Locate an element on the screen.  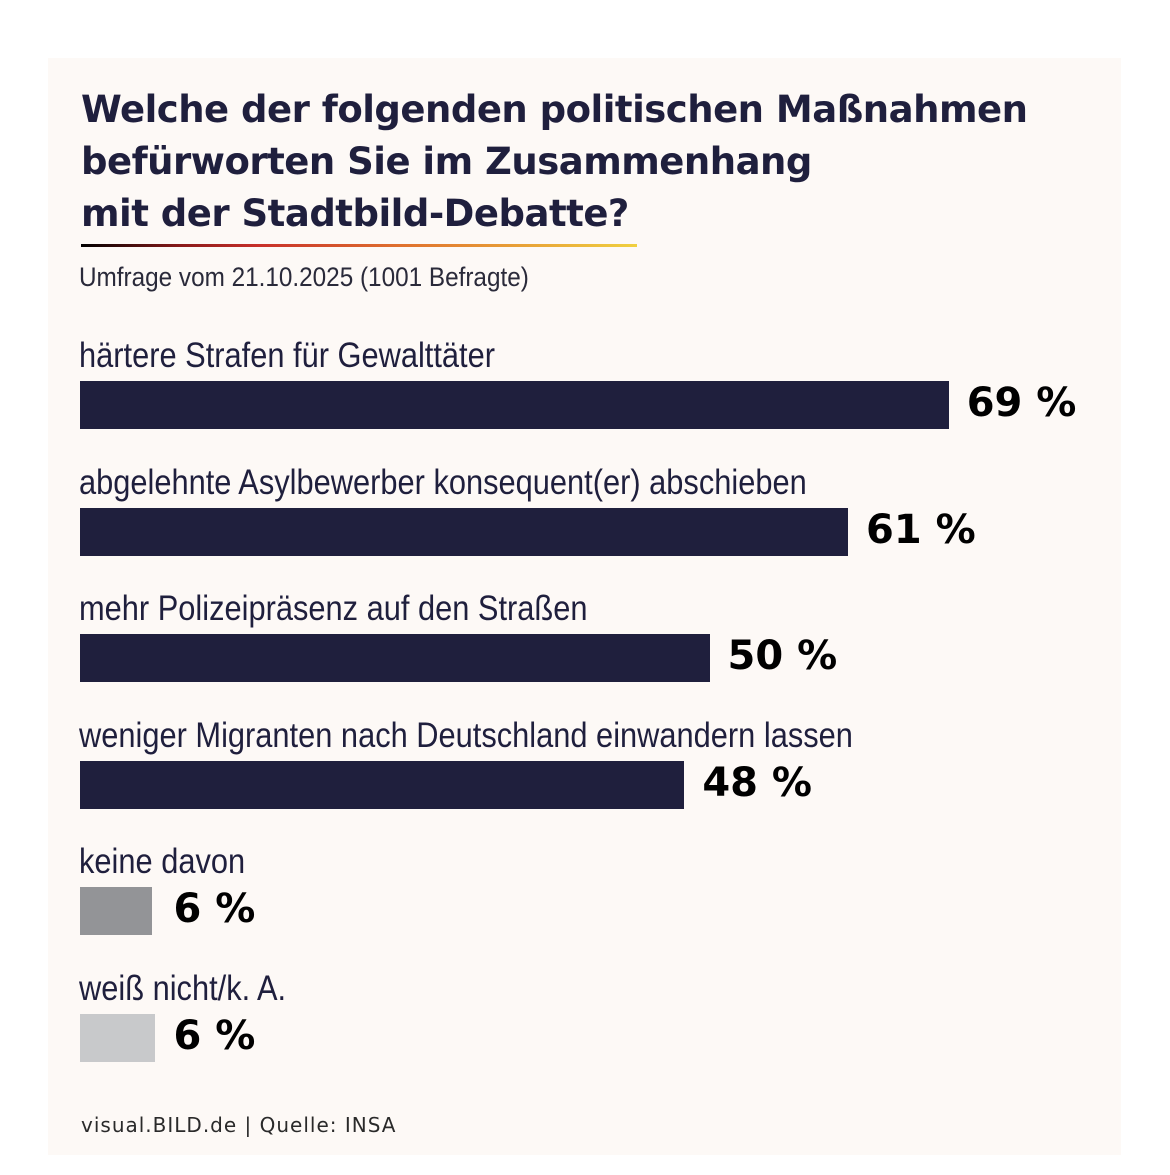
title-line: mit der Stadtbild-Debatte? is located at coordinates (355, 213).